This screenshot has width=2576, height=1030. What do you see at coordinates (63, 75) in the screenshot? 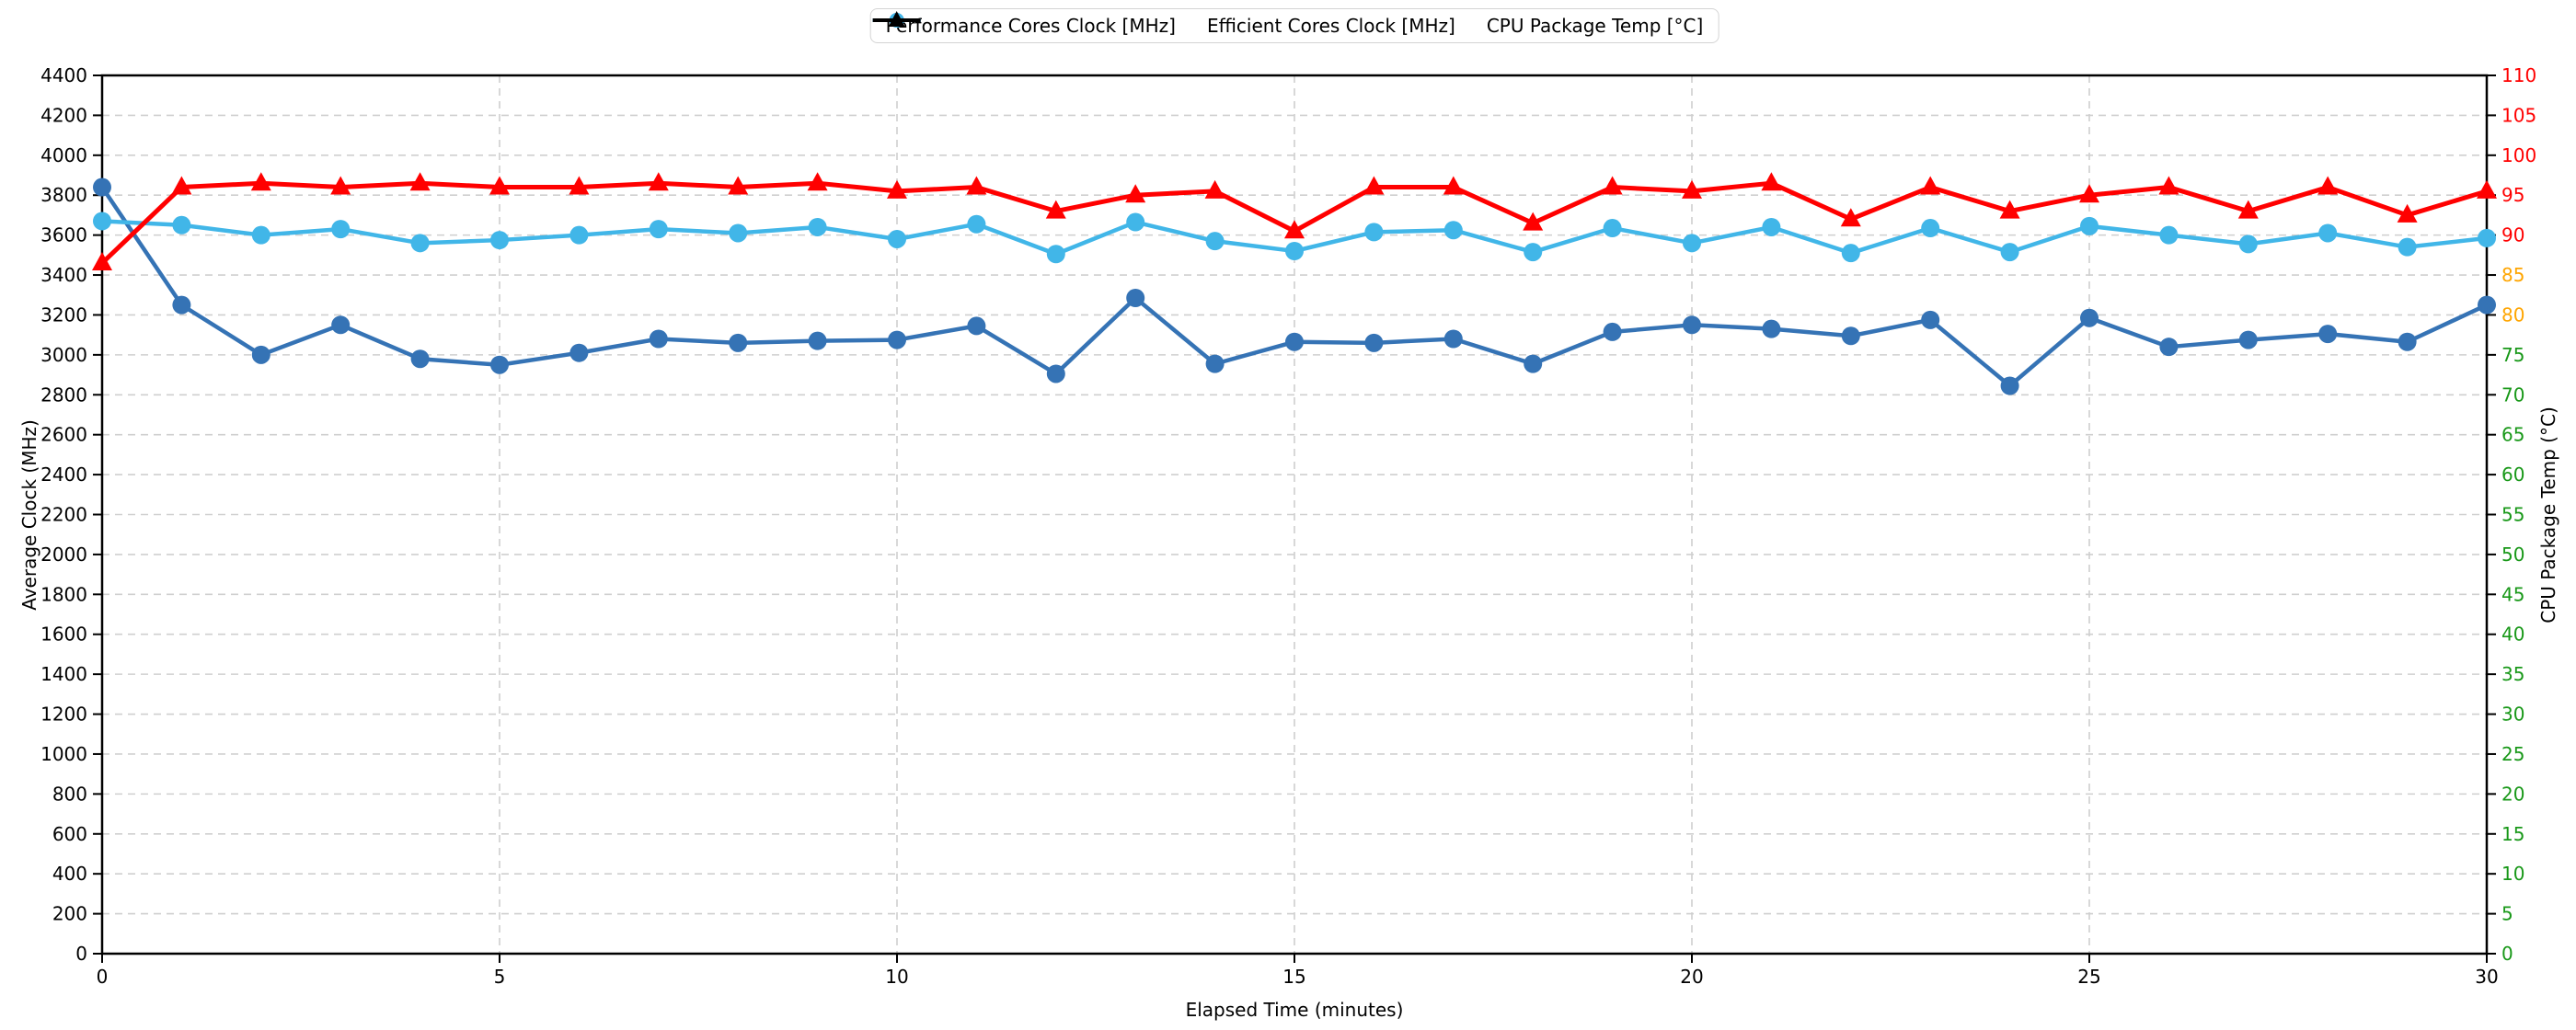
I see `svg-text: 4400` at bounding box center [63, 75].